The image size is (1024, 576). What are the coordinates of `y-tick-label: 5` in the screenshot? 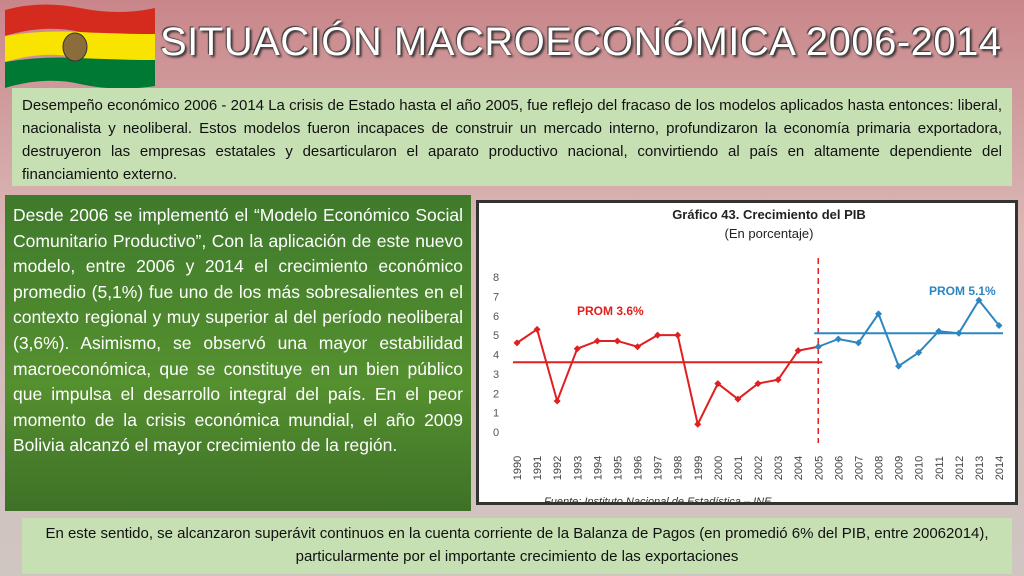 It's located at (496, 336).